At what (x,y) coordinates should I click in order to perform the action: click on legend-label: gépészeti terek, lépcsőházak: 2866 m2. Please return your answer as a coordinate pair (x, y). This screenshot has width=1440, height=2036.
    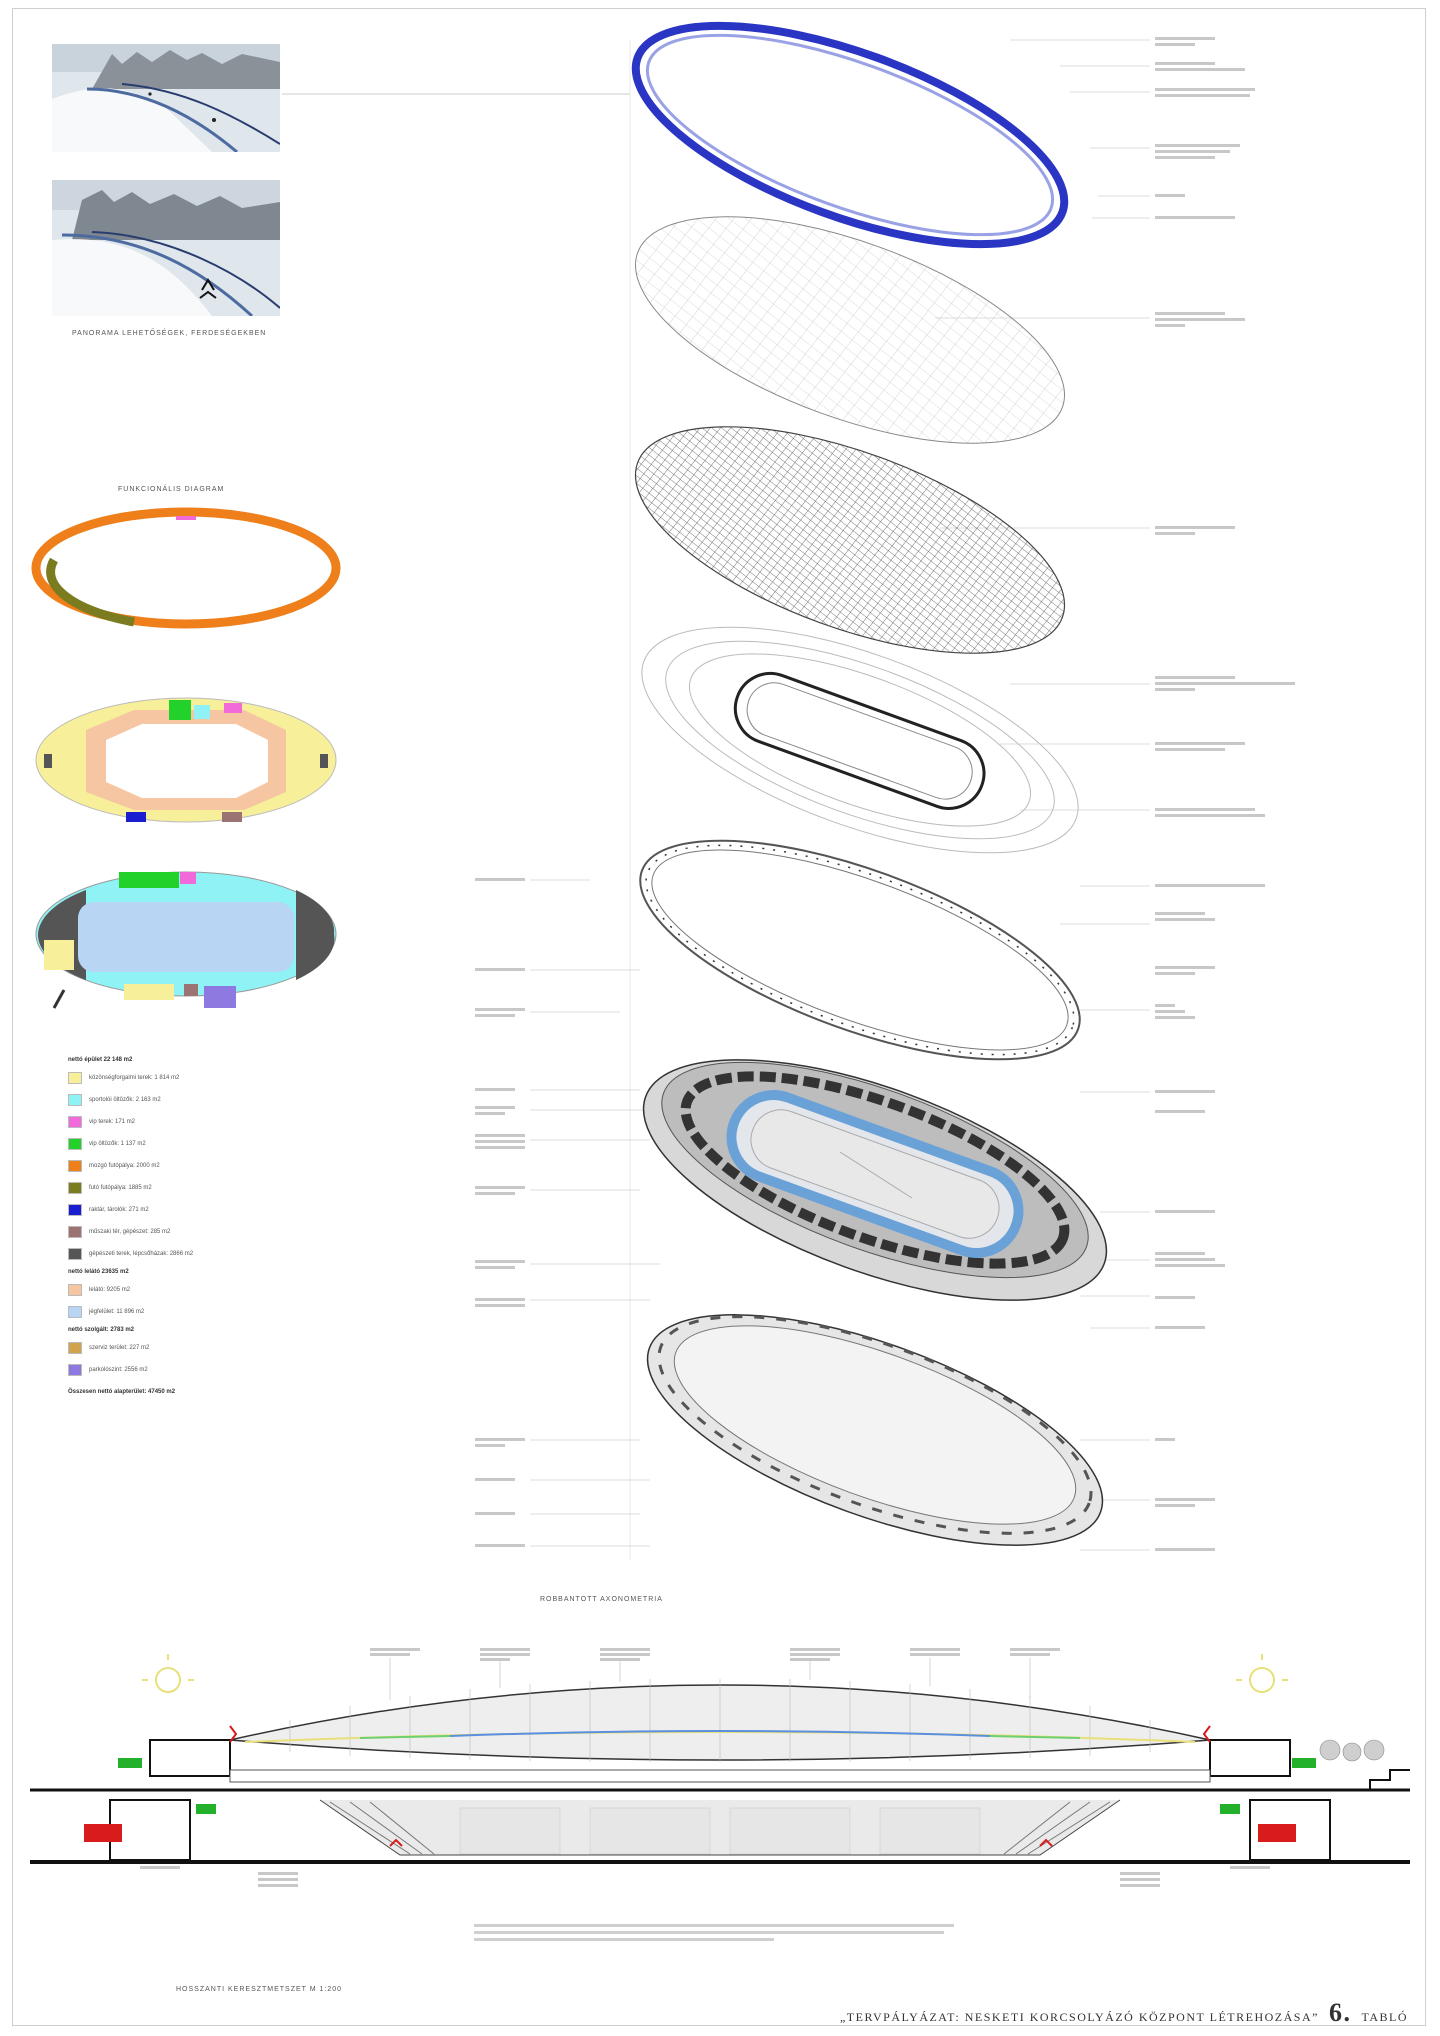
    Looking at the image, I should click on (141, 1254).